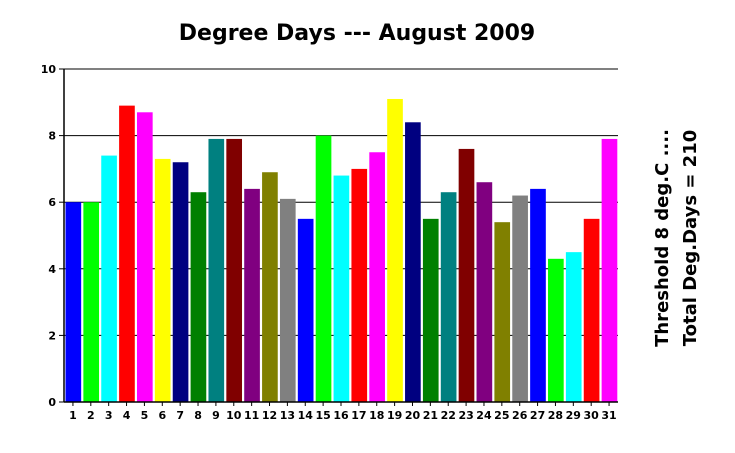 The width and height of the screenshot is (735, 453). Describe the element at coordinates (394, 415) in the screenshot. I see `x-tick-label-19: 19` at that location.